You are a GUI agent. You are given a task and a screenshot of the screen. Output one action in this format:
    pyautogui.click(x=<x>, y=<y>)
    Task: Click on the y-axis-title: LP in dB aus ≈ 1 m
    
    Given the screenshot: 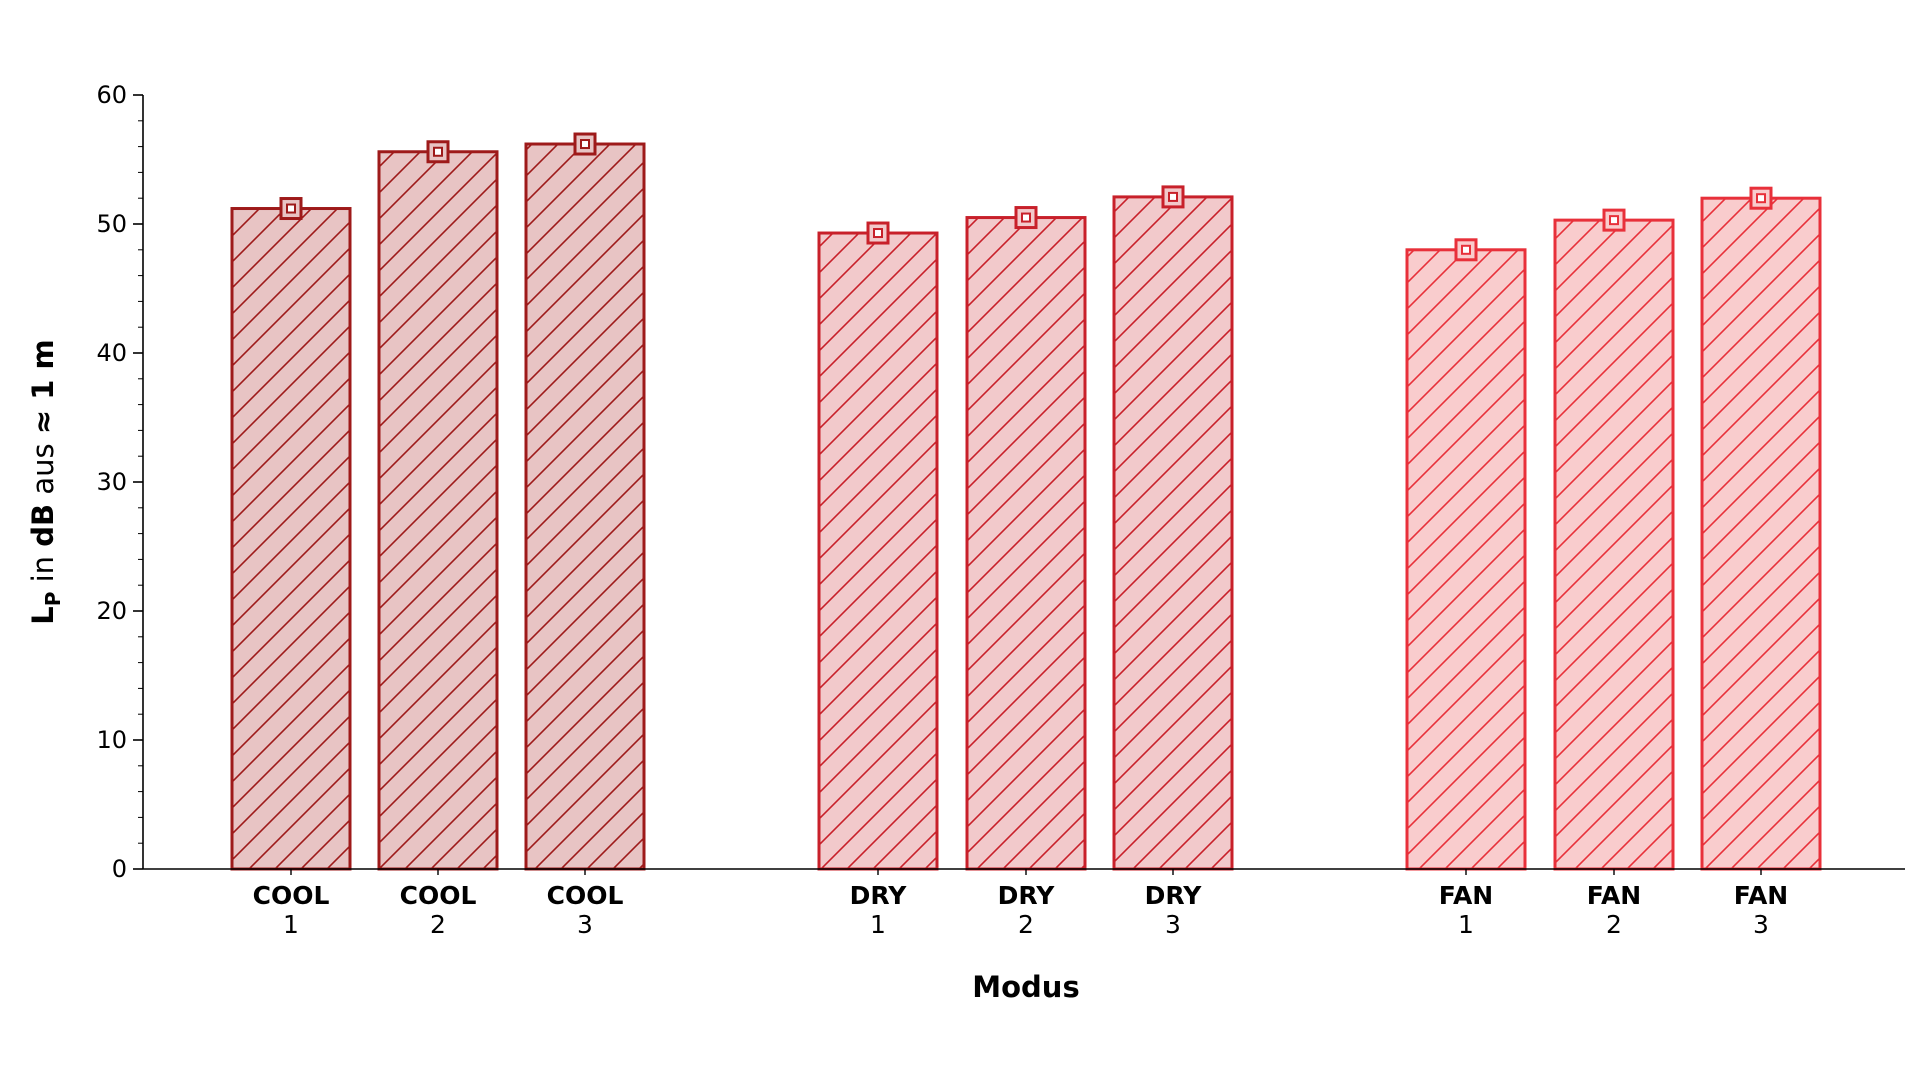 What is the action you would take?
    pyautogui.click(x=45, y=482)
    